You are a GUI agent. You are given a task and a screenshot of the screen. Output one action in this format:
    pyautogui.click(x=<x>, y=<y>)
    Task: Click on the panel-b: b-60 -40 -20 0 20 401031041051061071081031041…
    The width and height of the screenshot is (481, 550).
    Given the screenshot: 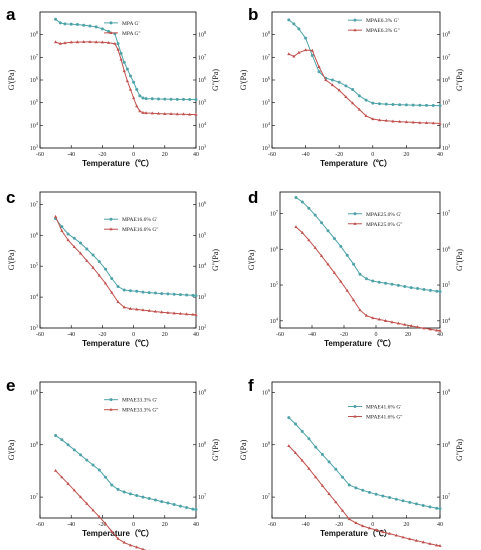 What is the action you would take?
    pyautogui.click(x=351, y=86)
    